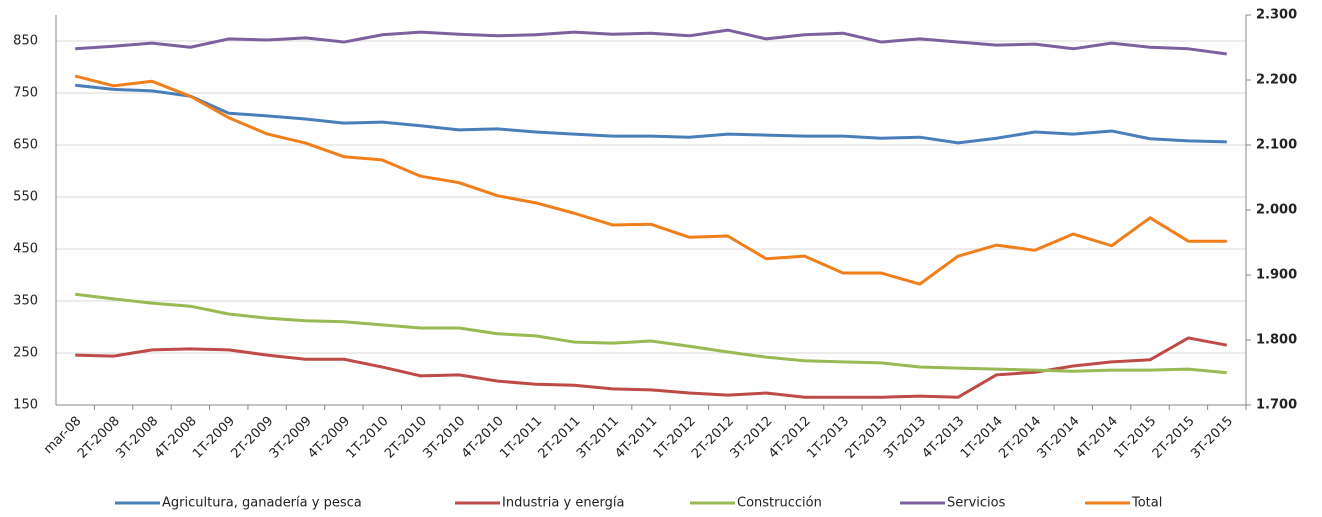 The image size is (1322, 517). Describe the element at coordinates (563, 503) in the screenshot. I see `legend-label: Industria y energía` at that location.